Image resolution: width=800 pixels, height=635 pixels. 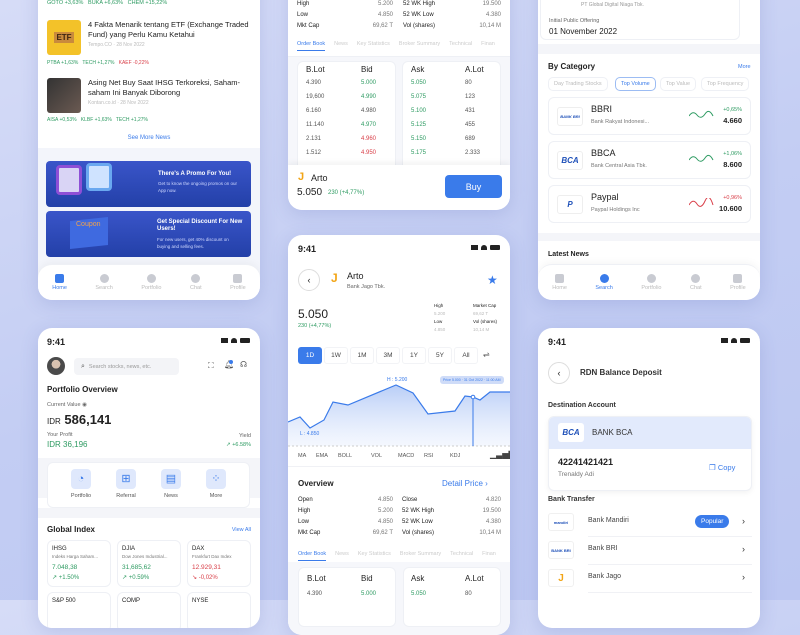 I want to click on price-chart, so click(x=399, y=412).